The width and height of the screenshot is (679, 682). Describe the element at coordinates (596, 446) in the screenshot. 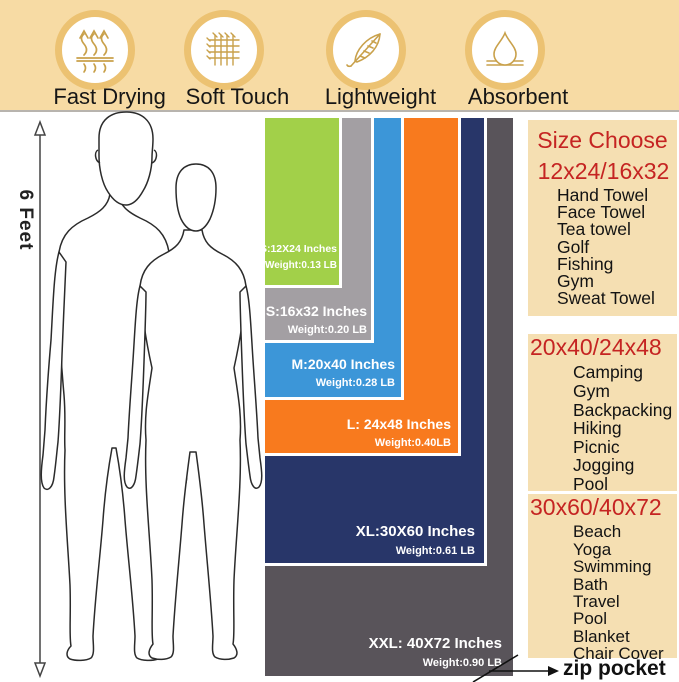

I see `use-item: Picnic` at that location.